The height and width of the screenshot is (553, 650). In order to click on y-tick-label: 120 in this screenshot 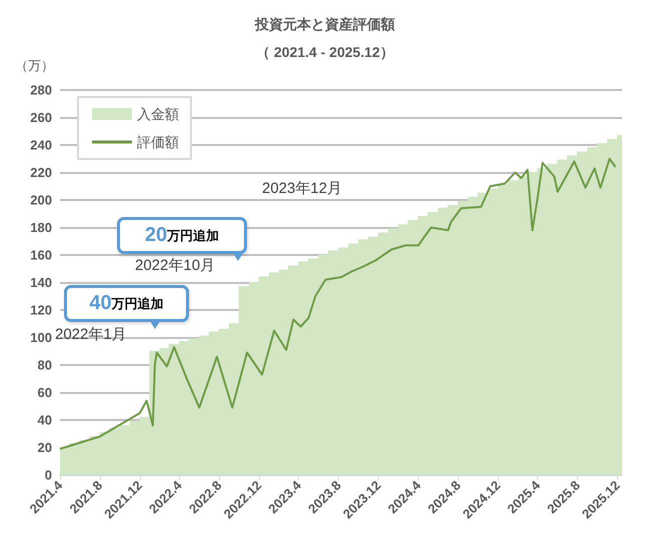, I will do `click(41, 310)`.